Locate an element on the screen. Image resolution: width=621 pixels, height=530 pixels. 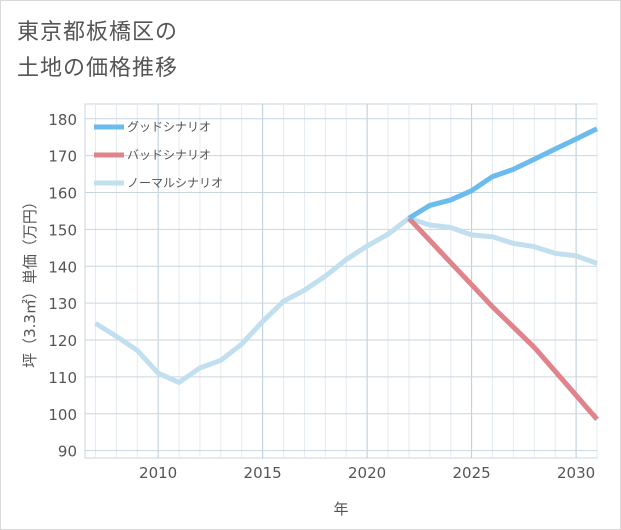
title-line-2: 土地の価格推移 is located at coordinates (98, 68).